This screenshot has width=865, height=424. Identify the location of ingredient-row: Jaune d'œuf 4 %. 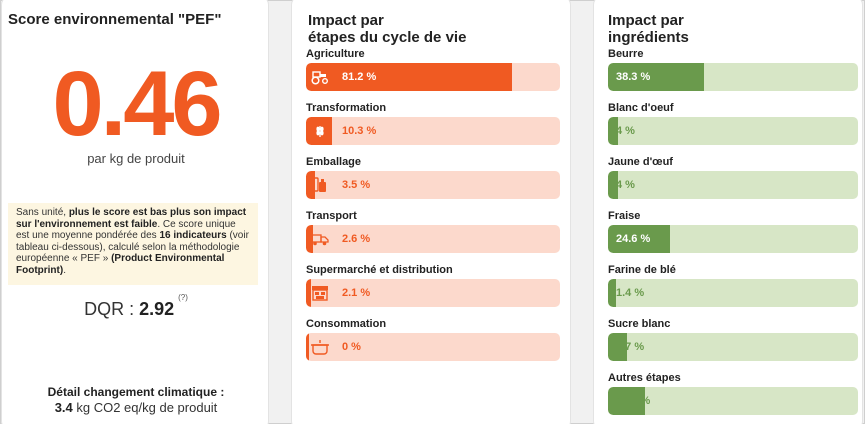
(733, 177).